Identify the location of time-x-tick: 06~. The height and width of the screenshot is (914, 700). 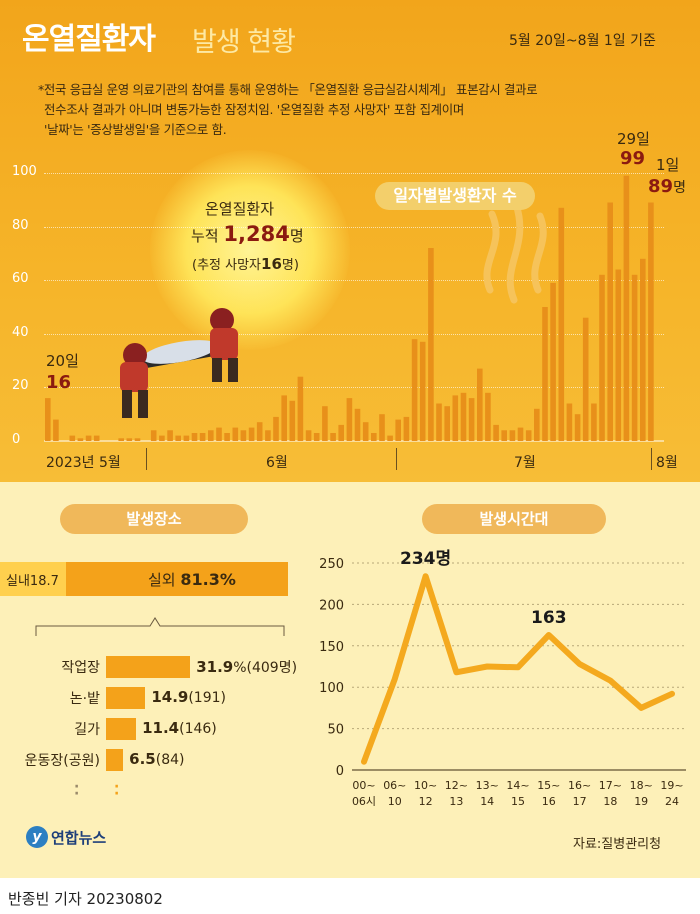
(394, 785).